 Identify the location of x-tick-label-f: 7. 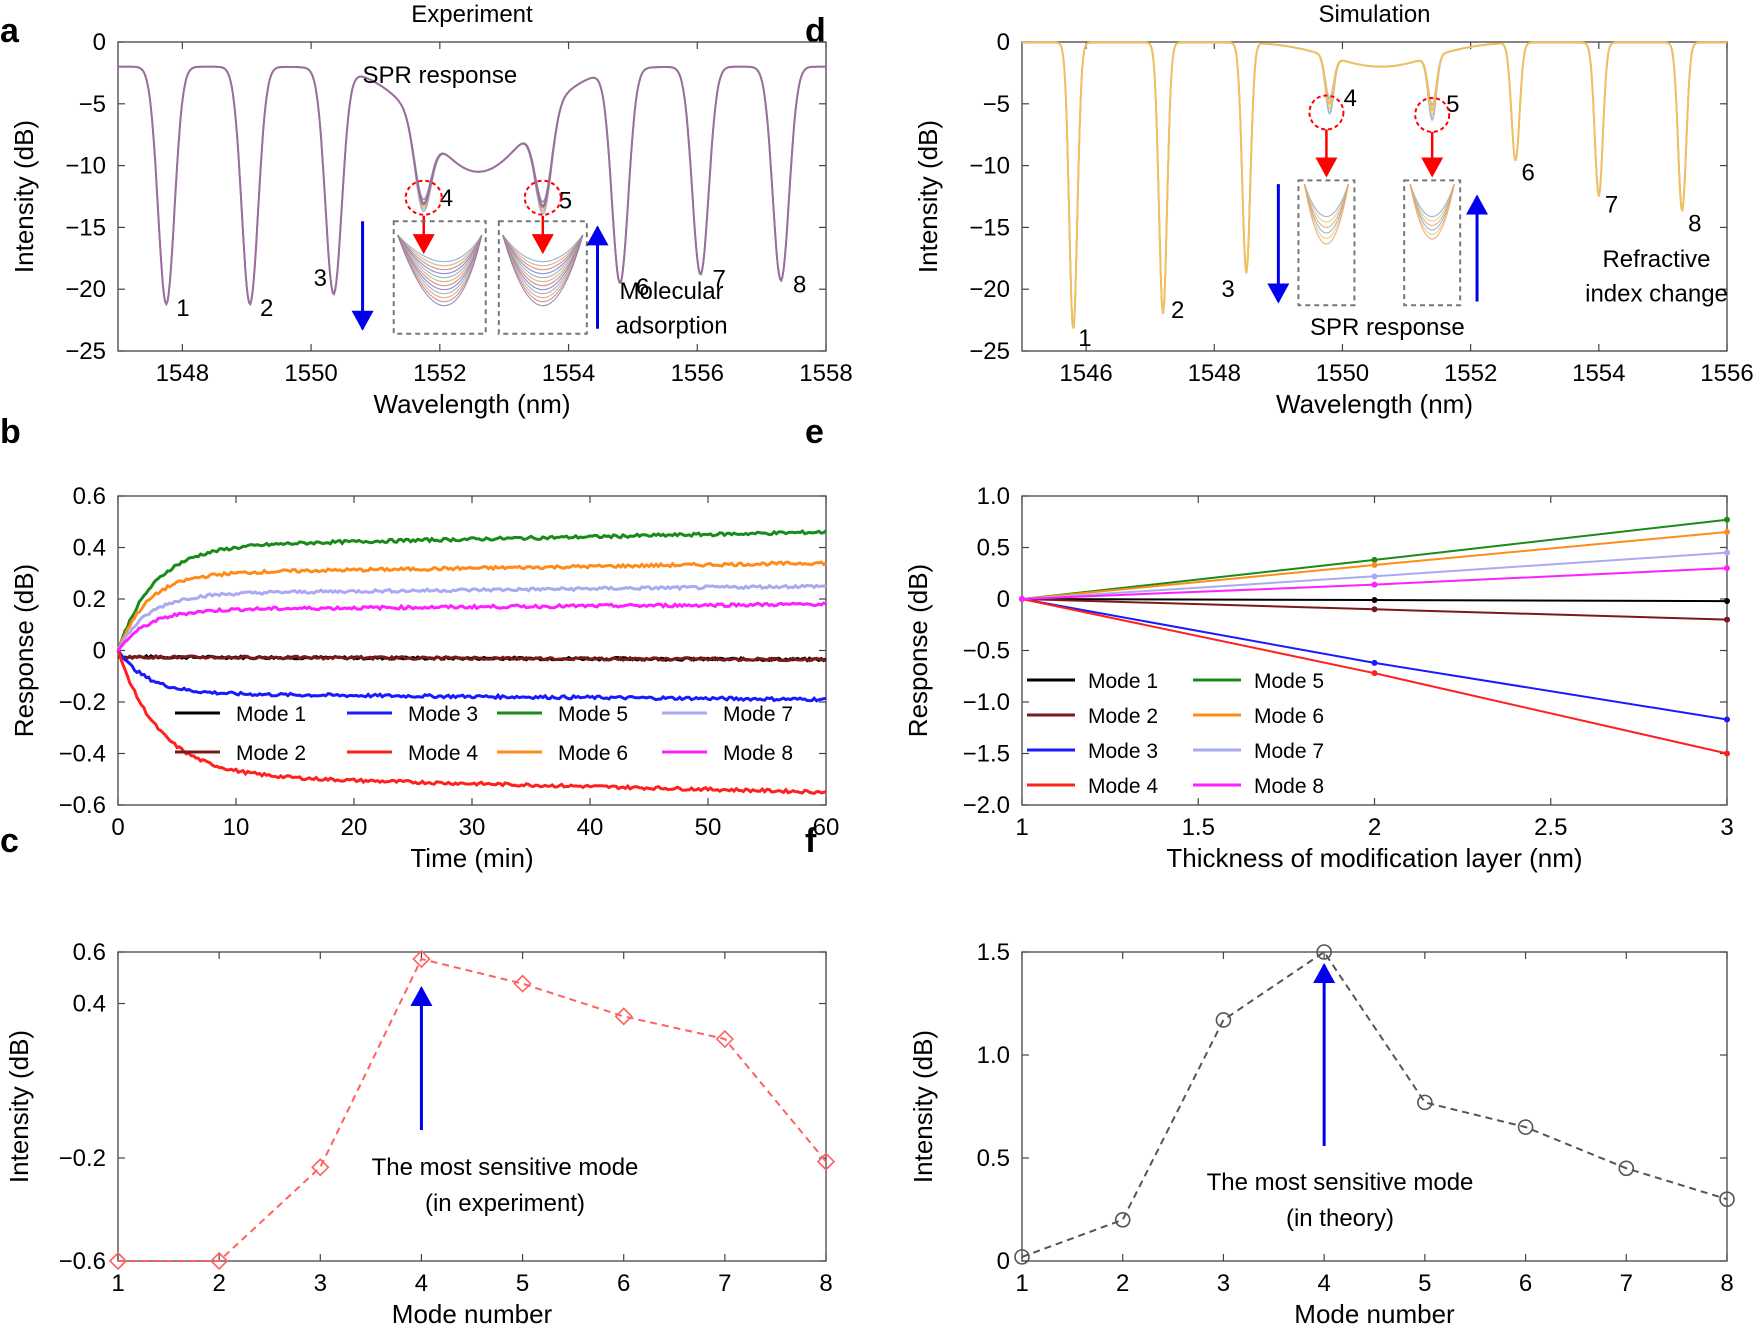
(1626, 1283).